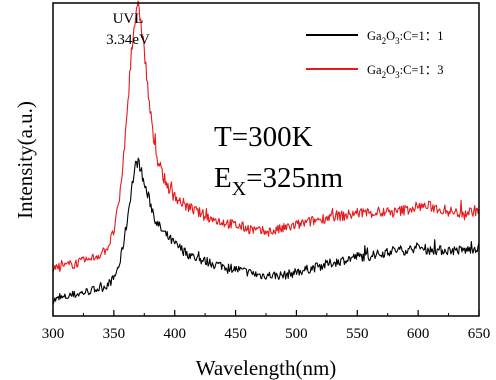 This screenshot has width=496, height=380. I want to click on x-tick-label: 450, so click(235, 334).